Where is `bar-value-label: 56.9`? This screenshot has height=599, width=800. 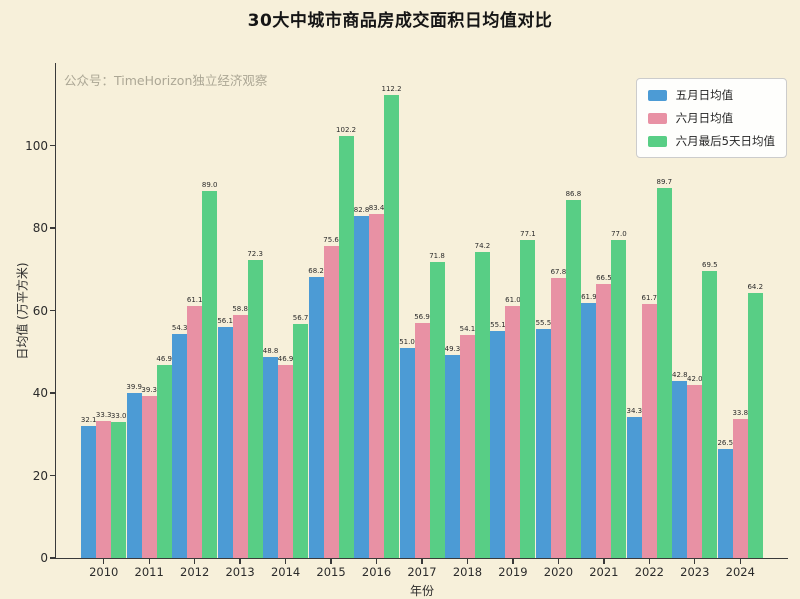 bar-value-label: 56.9 is located at coordinates (422, 317).